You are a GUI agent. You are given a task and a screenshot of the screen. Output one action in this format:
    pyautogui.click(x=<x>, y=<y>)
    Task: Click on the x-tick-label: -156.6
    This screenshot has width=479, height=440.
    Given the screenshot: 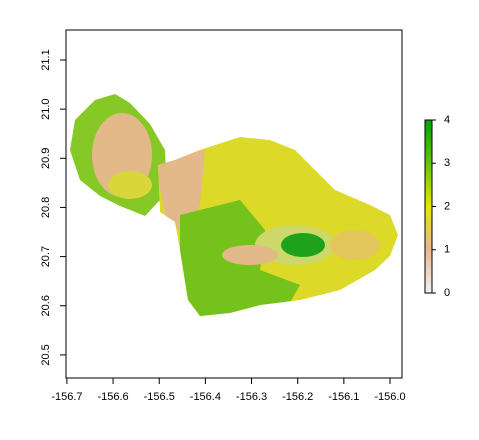 What is the action you would take?
    pyautogui.click(x=112, y=397)
    